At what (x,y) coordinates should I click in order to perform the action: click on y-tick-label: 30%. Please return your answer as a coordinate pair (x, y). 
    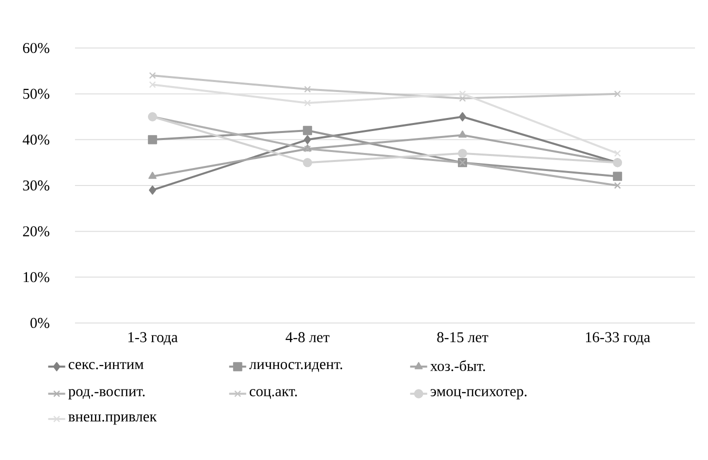
    Looking at the image, I should click on (36, 185).